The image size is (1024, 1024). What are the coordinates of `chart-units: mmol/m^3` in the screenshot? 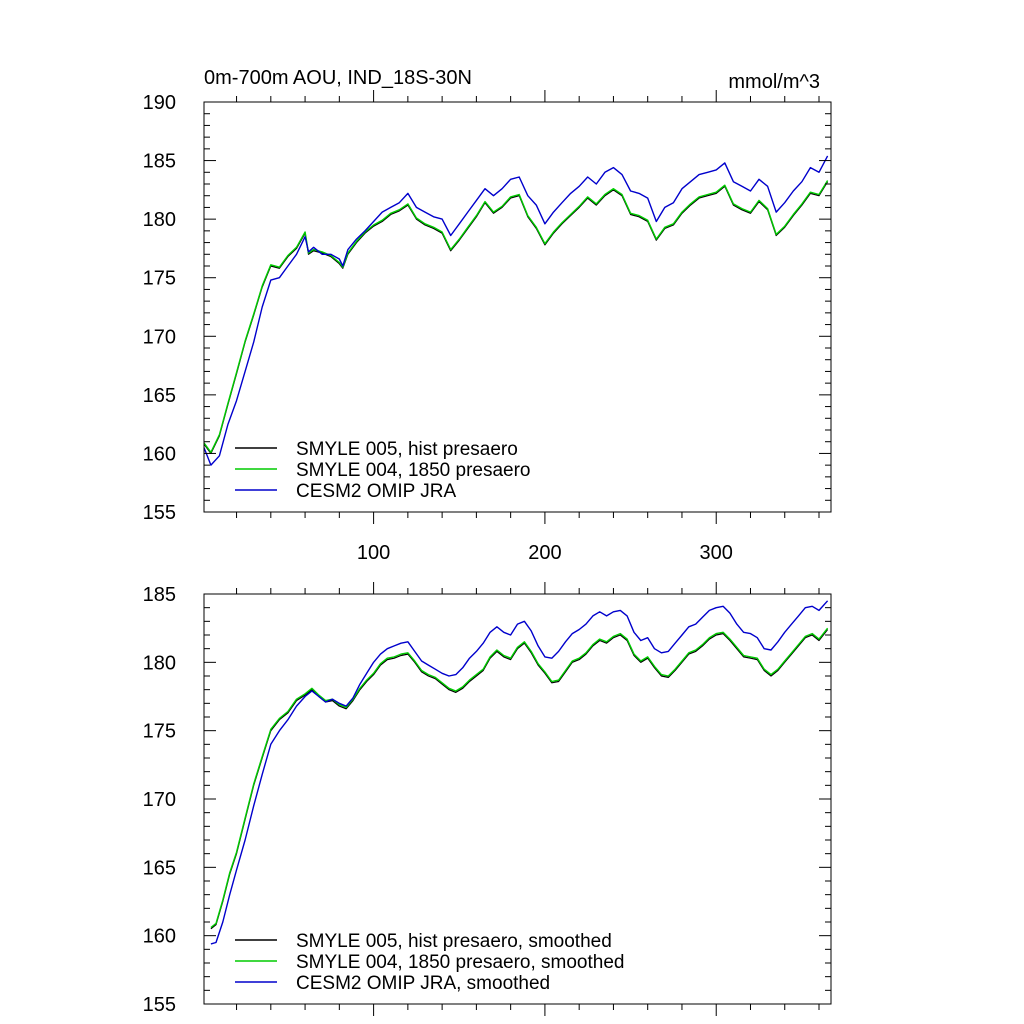 It's located at (774, 82).